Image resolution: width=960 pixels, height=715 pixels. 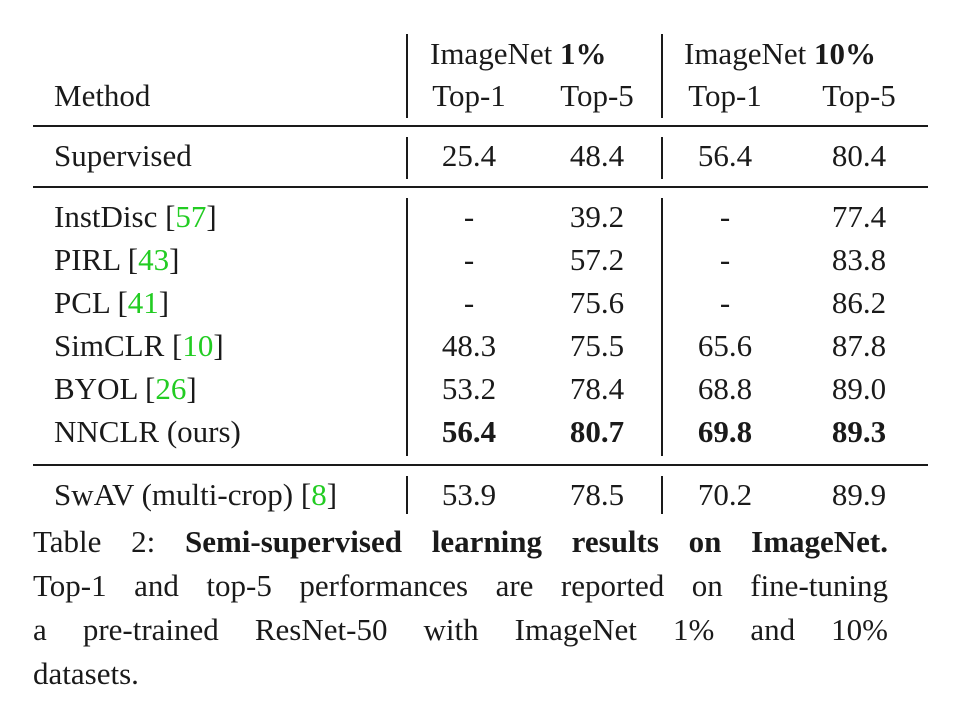 What do you see at coordinates (725, 155) in the screenshot?
I see `cell-top1-10pct: 56.4` at bounding box center [725, 155].